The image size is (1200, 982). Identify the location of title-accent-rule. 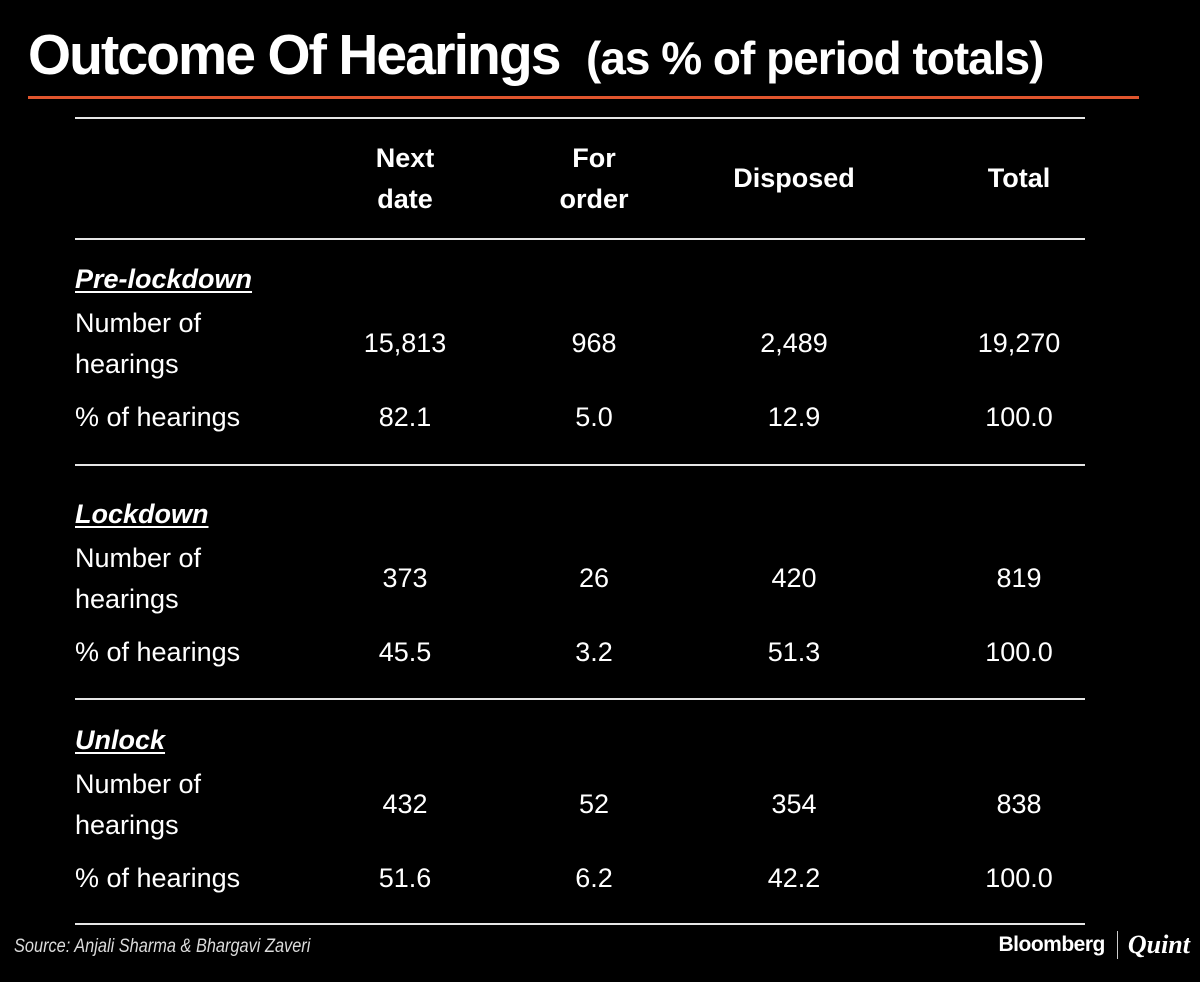
(583, 97).